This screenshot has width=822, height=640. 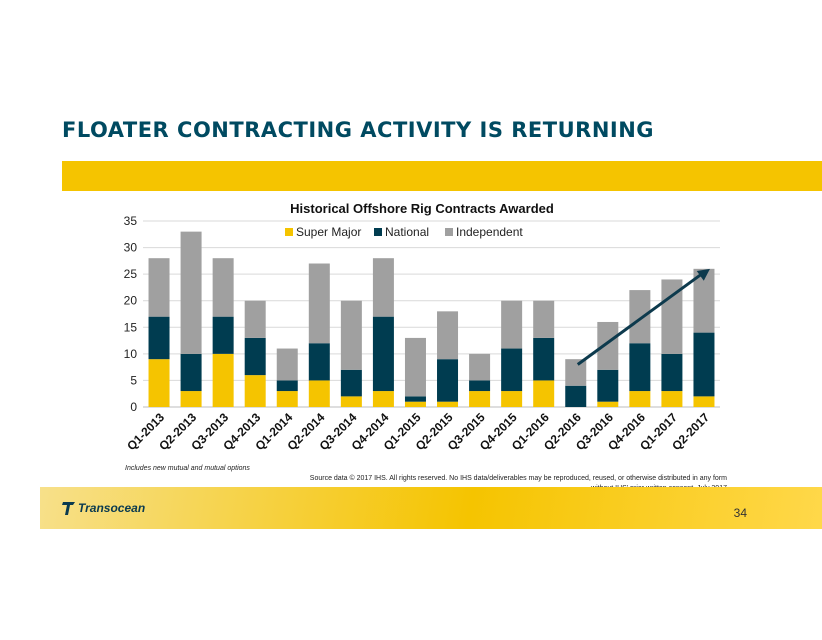 I want to click on footnote: Includes new mutual and mutual options, so click(x=187, y=468).